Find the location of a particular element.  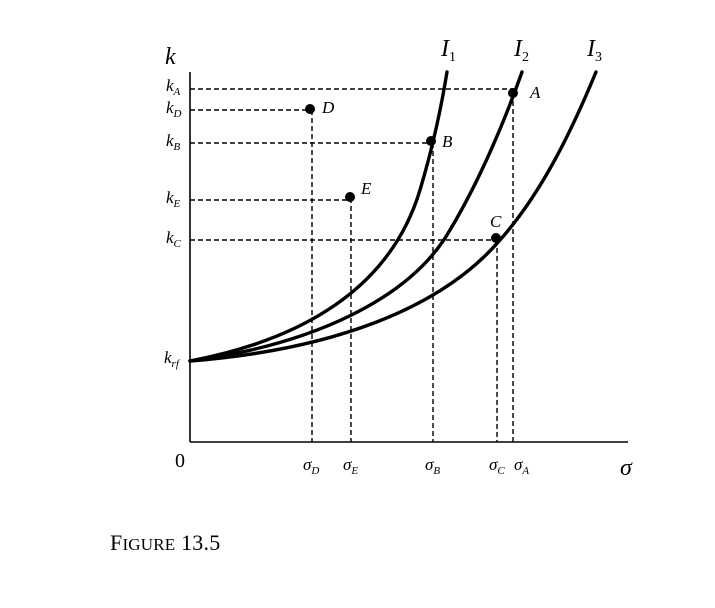

ytick-kC: kC is located at coordinates (174, 239).